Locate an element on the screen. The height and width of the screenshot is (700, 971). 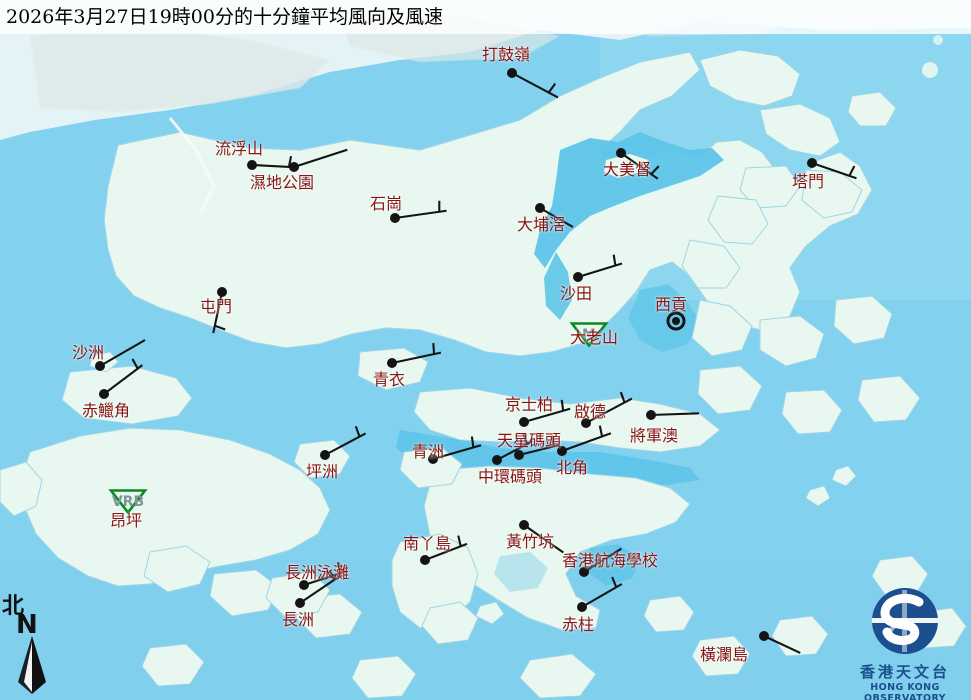
station-label: 昂坪 is located at coordinates (126, 520).